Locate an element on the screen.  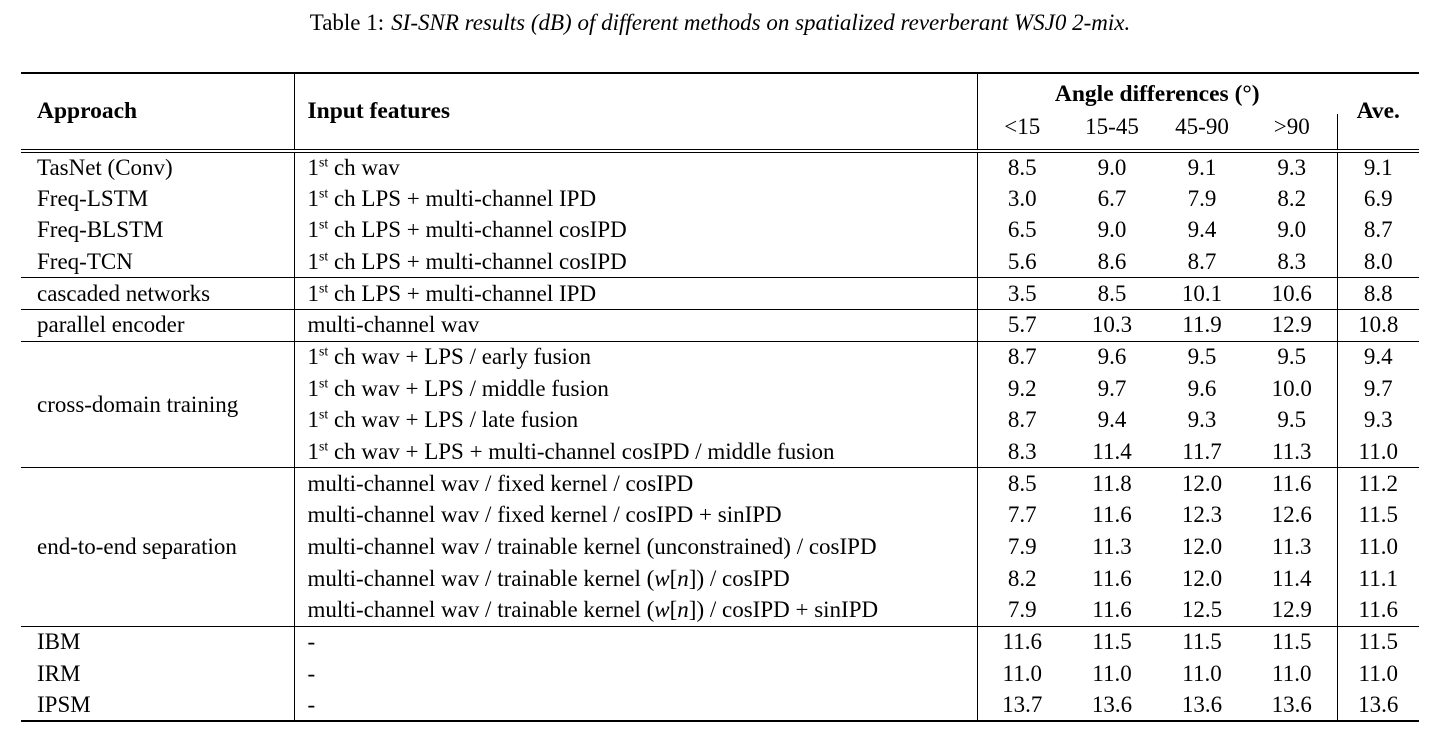
average-value-cell: 8.7 is located at coordinates (1378, 230).